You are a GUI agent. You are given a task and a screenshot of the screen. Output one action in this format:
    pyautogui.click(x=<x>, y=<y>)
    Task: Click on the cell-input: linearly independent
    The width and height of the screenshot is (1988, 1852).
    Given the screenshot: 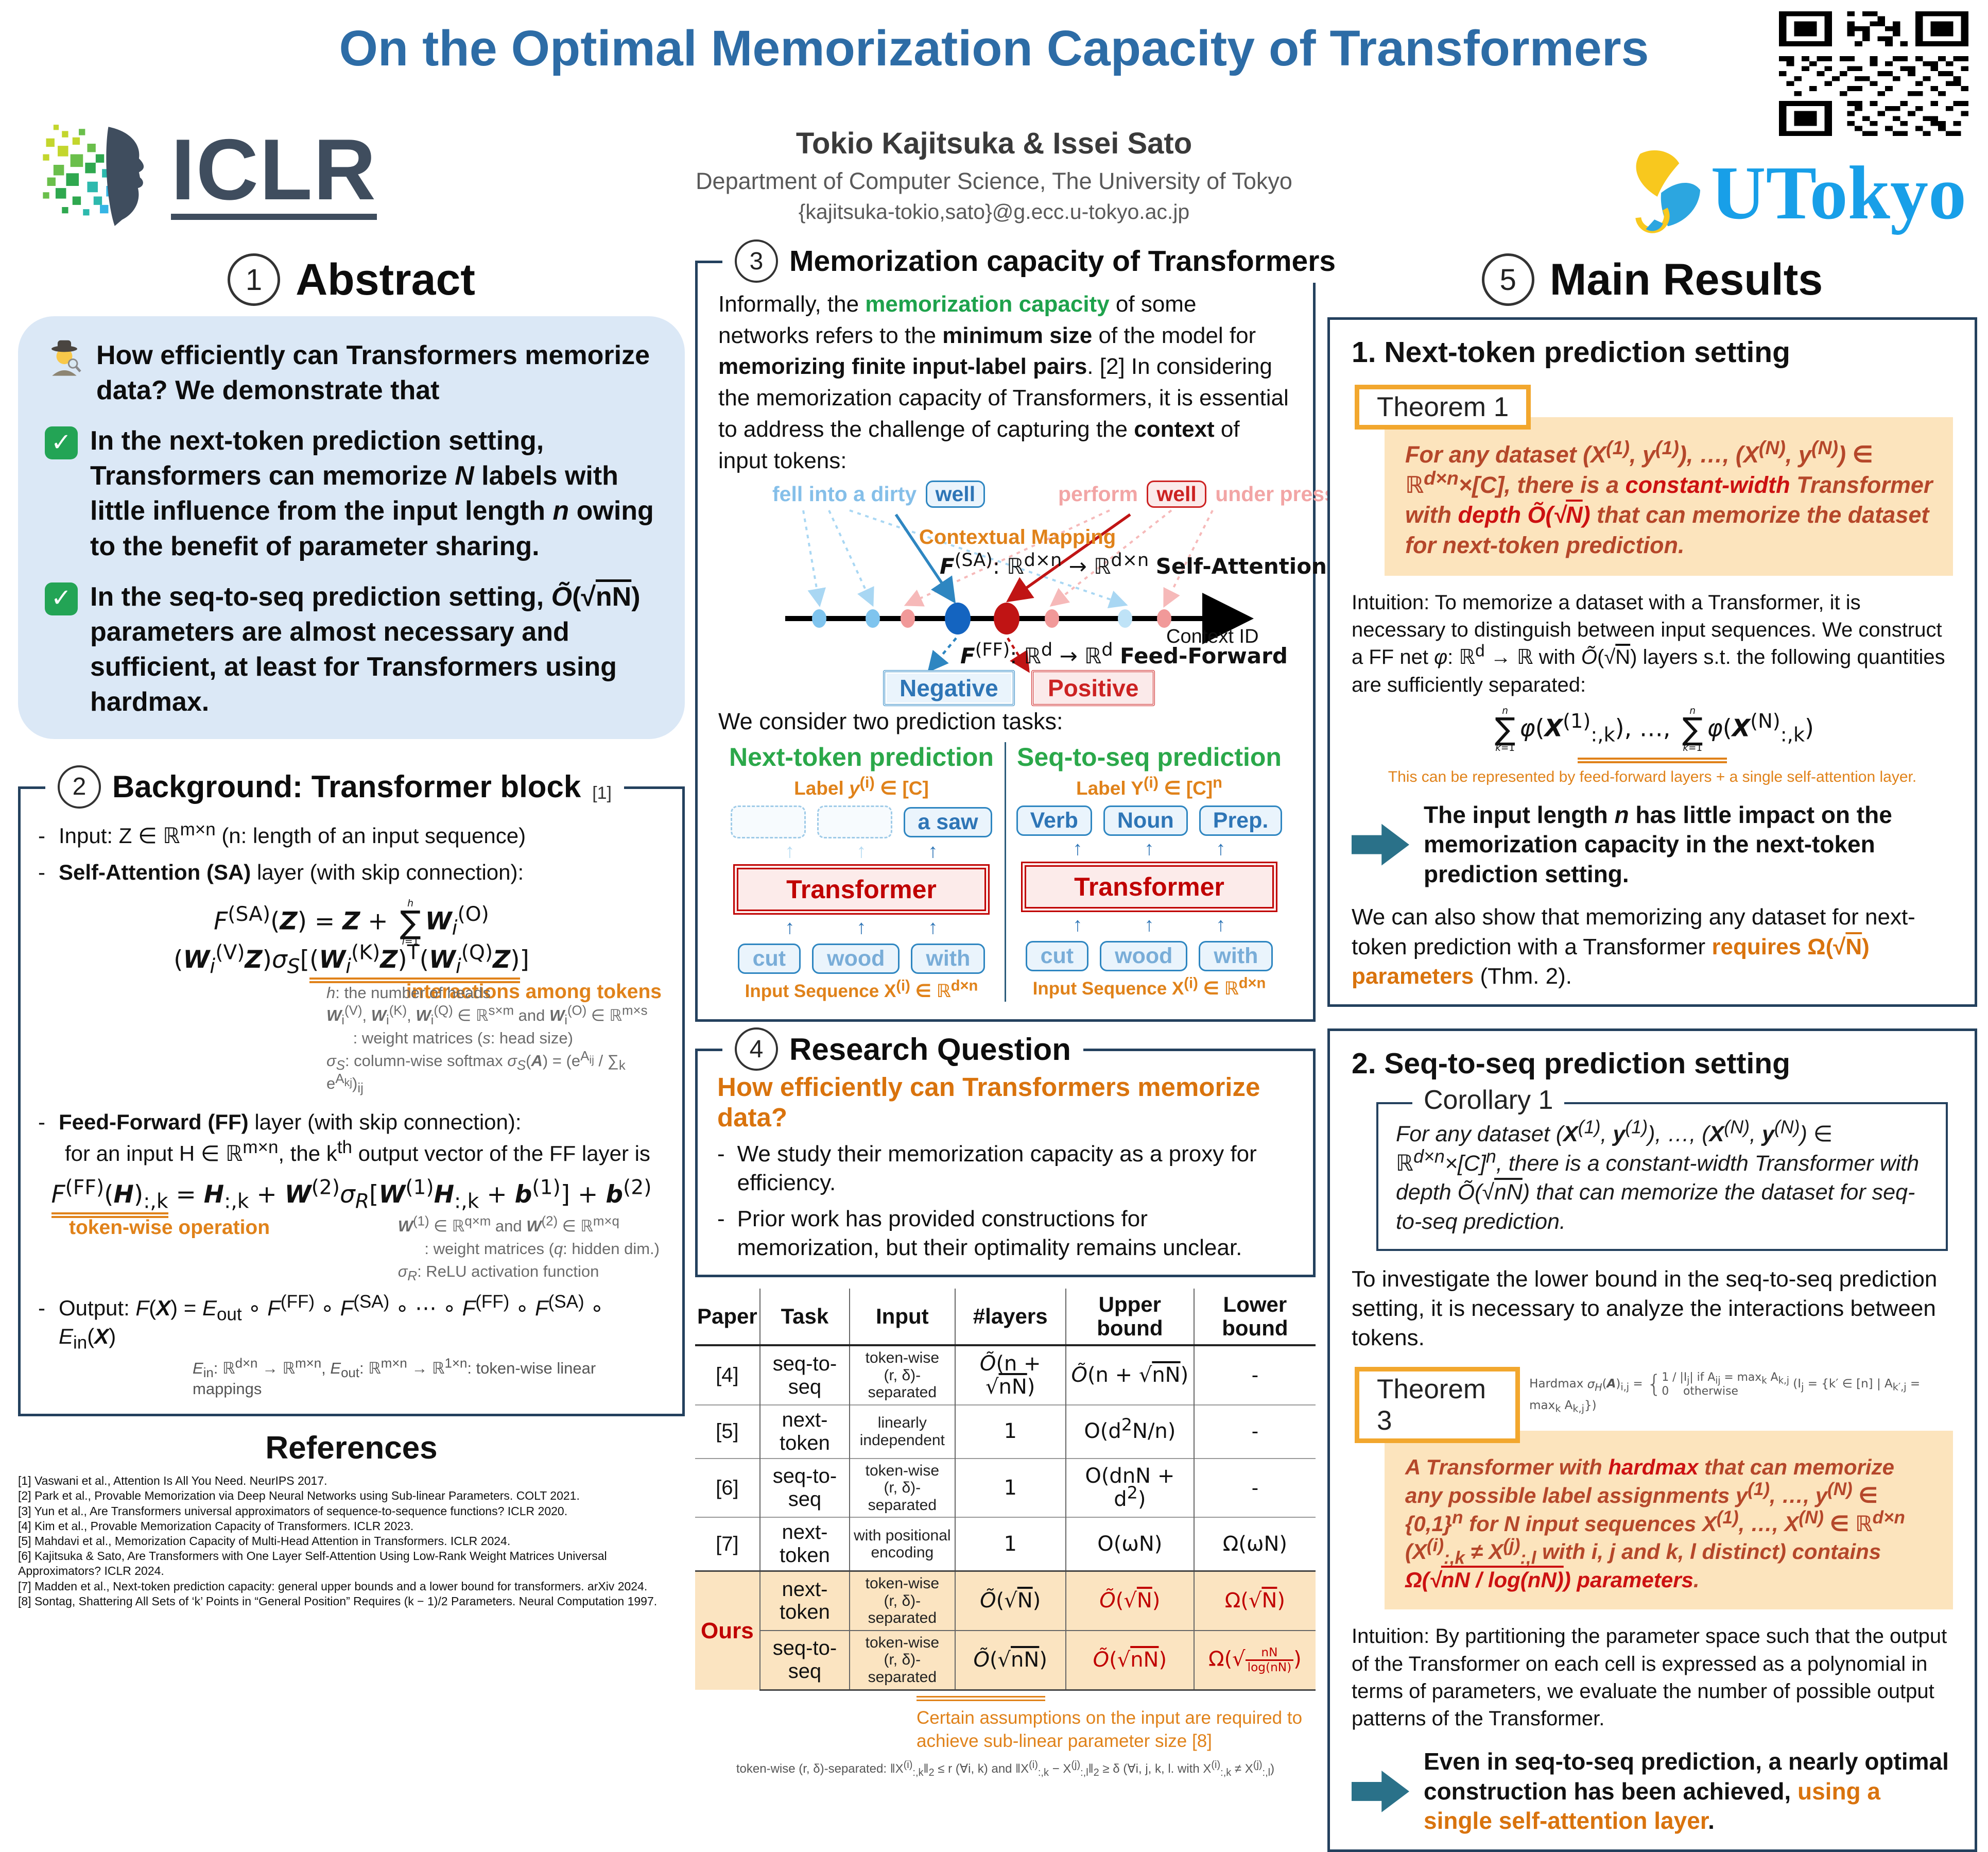 What is the action you would take?
    pyautogui.click(x=902, y=1432)
    